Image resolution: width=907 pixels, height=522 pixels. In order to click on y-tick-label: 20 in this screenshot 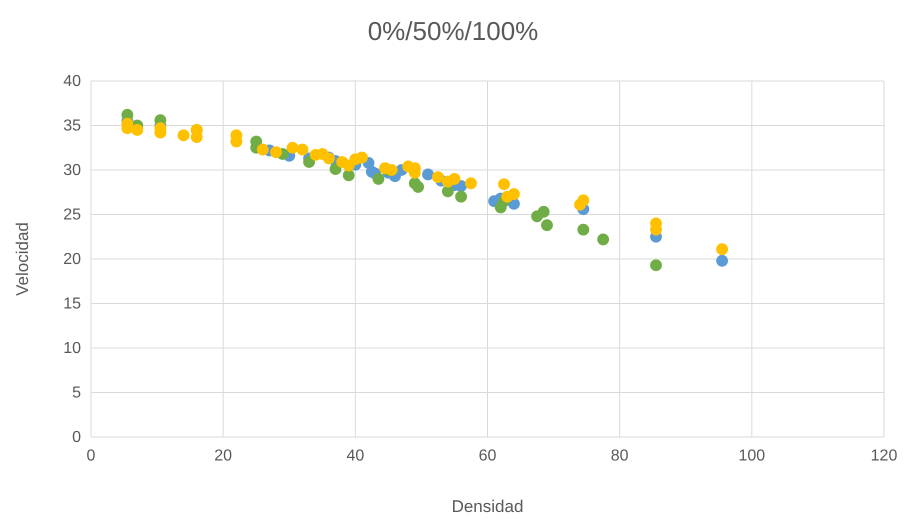, I will do `click(72, 259)`.